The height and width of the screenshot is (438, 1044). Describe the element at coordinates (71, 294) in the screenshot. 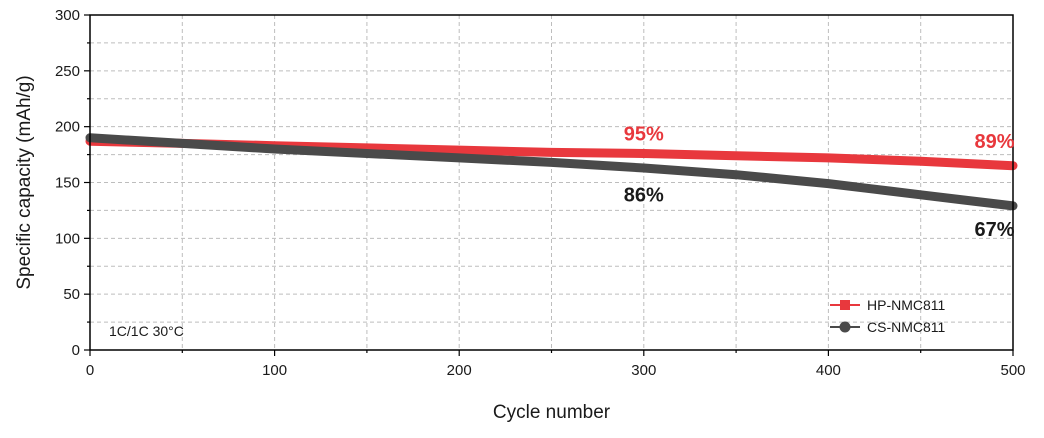

I see `y-tick-label: 50` at that location.